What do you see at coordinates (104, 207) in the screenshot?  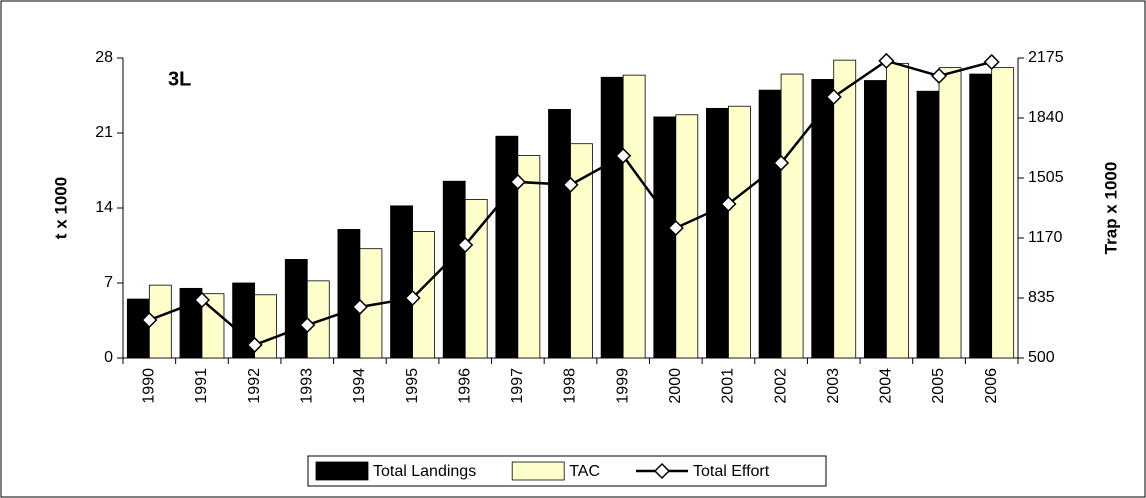 I see `y-tick-label: 14` at bounding box center [104, 207].